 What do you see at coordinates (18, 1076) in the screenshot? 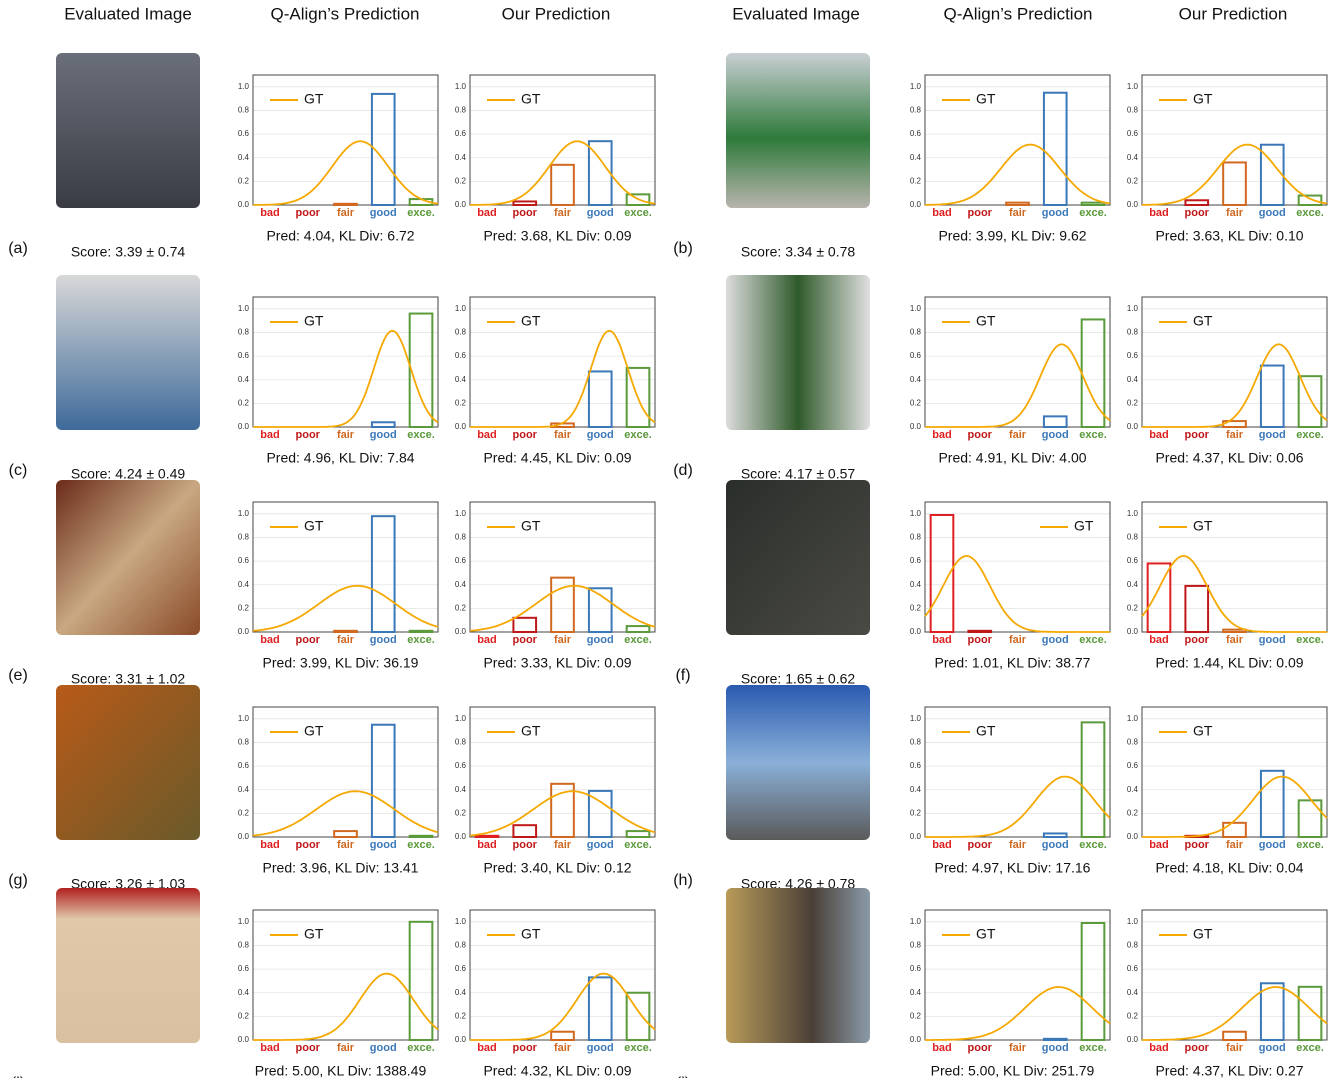
I see `panel-label: (i)` at bounding box center [18, 1076].